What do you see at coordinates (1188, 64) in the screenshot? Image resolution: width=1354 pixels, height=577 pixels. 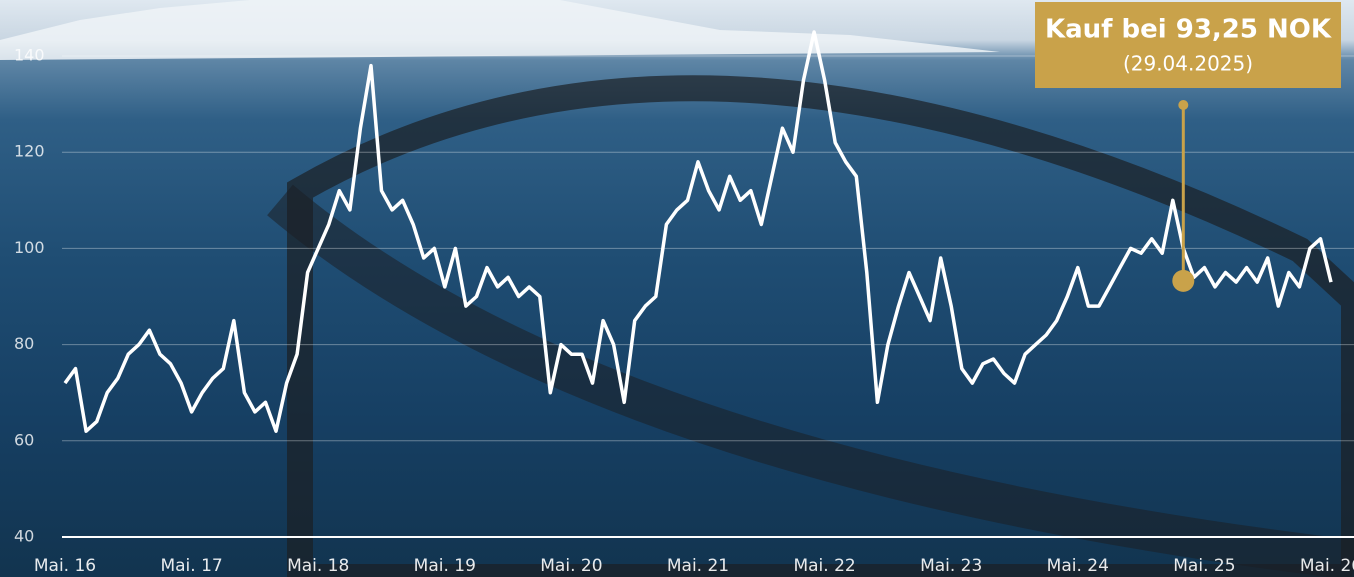 I see `annotation-date: (29.04.2025)` at bounding box center [1188, 64].